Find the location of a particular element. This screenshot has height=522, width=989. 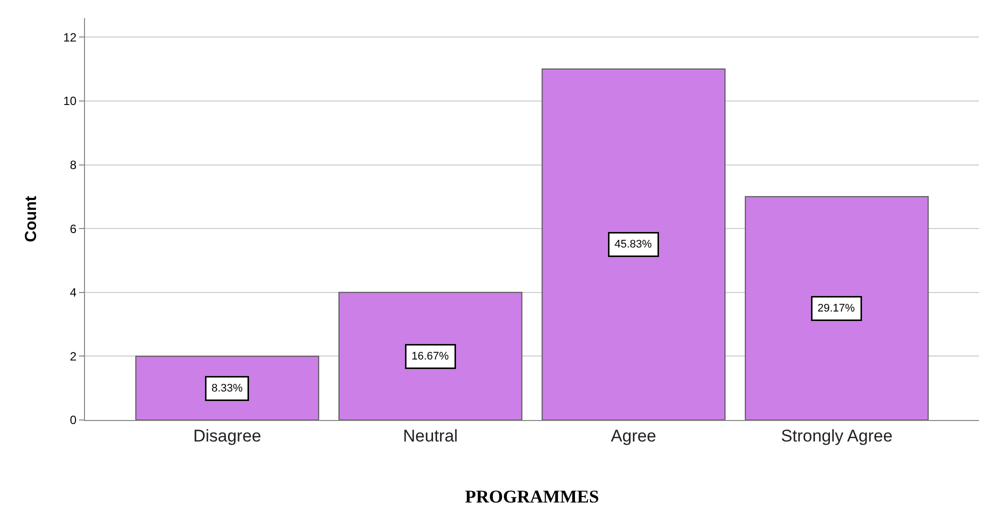

annotation: 45.83% is located at coordinates (633, 244).